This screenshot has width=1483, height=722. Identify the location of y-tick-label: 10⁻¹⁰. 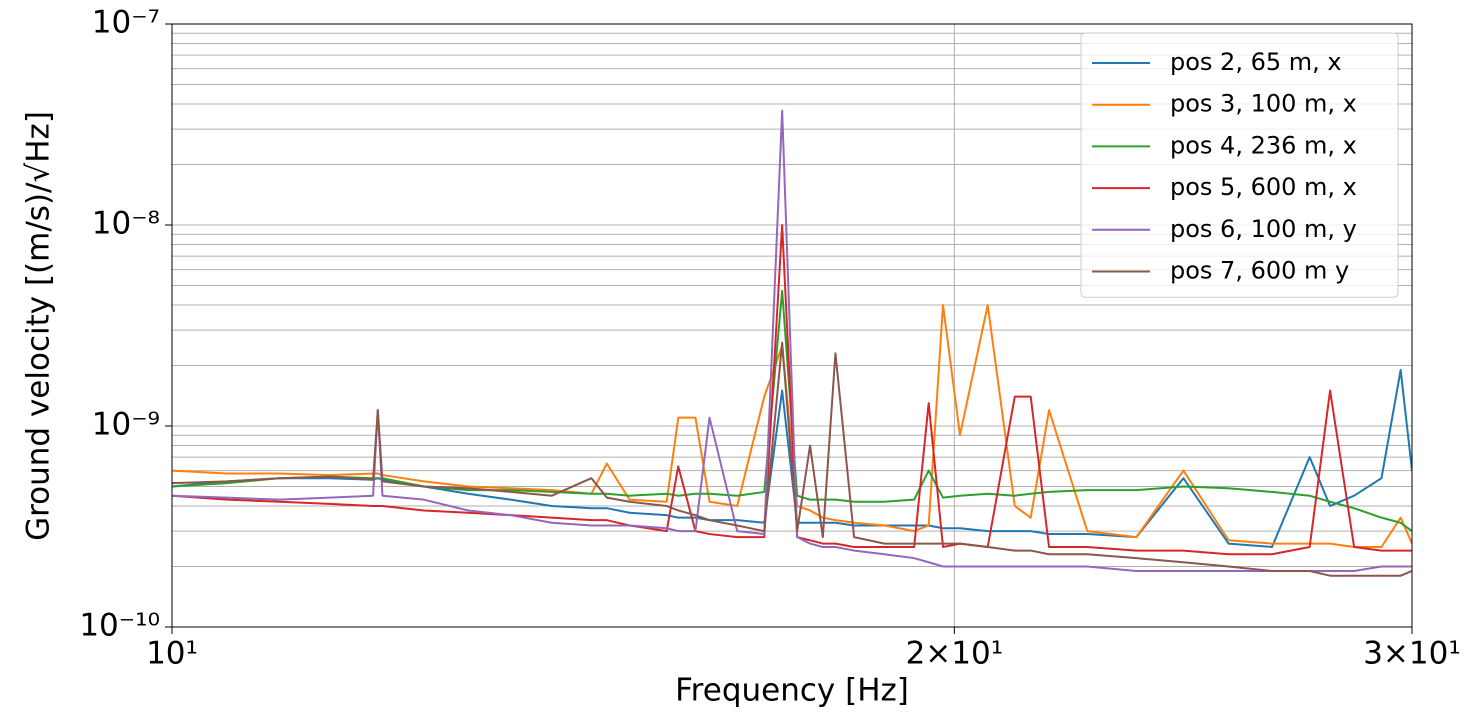
(119, 626).